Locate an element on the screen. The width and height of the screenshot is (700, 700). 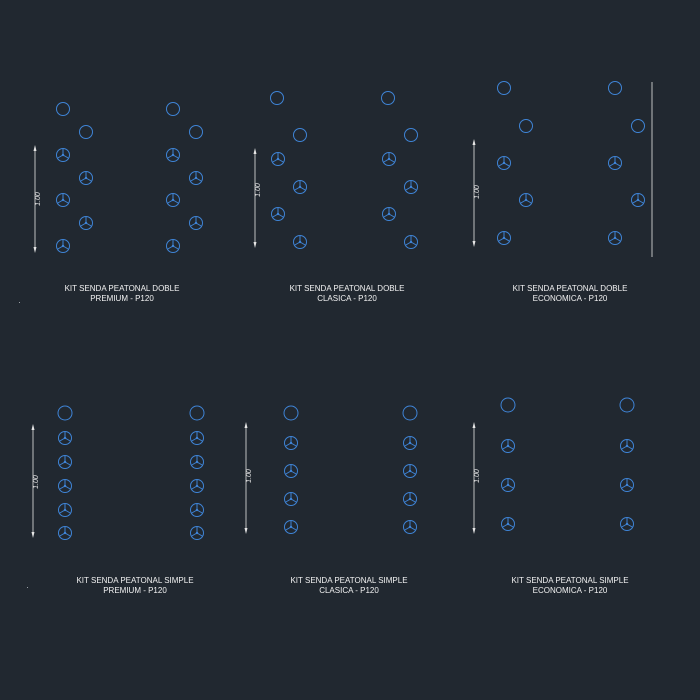
panel-title-line1: KIT SENDA PEATONAL DOBLE is located at coordinates (347, 288).